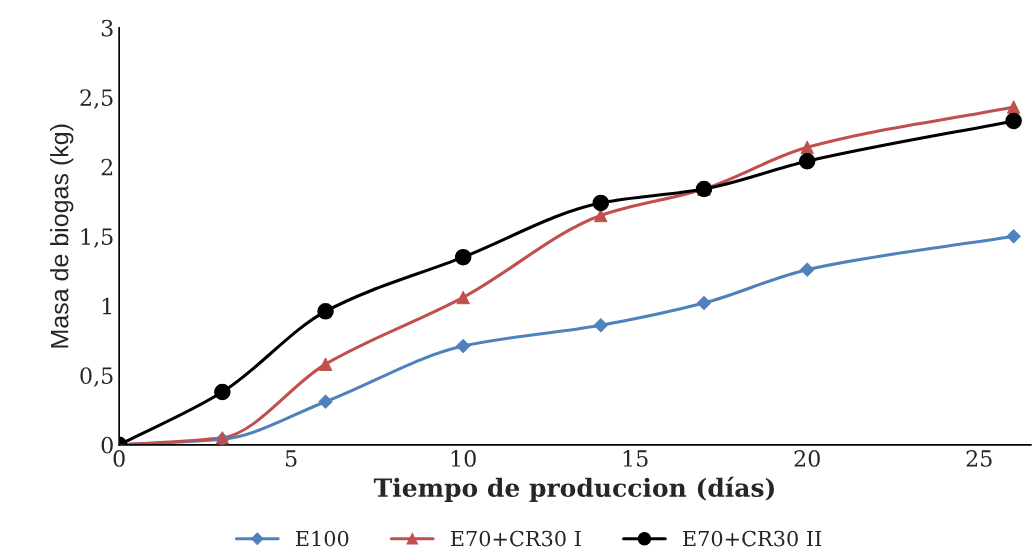  What do you see at coordinates (291, 458) in the screenshot?
I see `x-tick-label: 5` at bounding box center [291, 458].